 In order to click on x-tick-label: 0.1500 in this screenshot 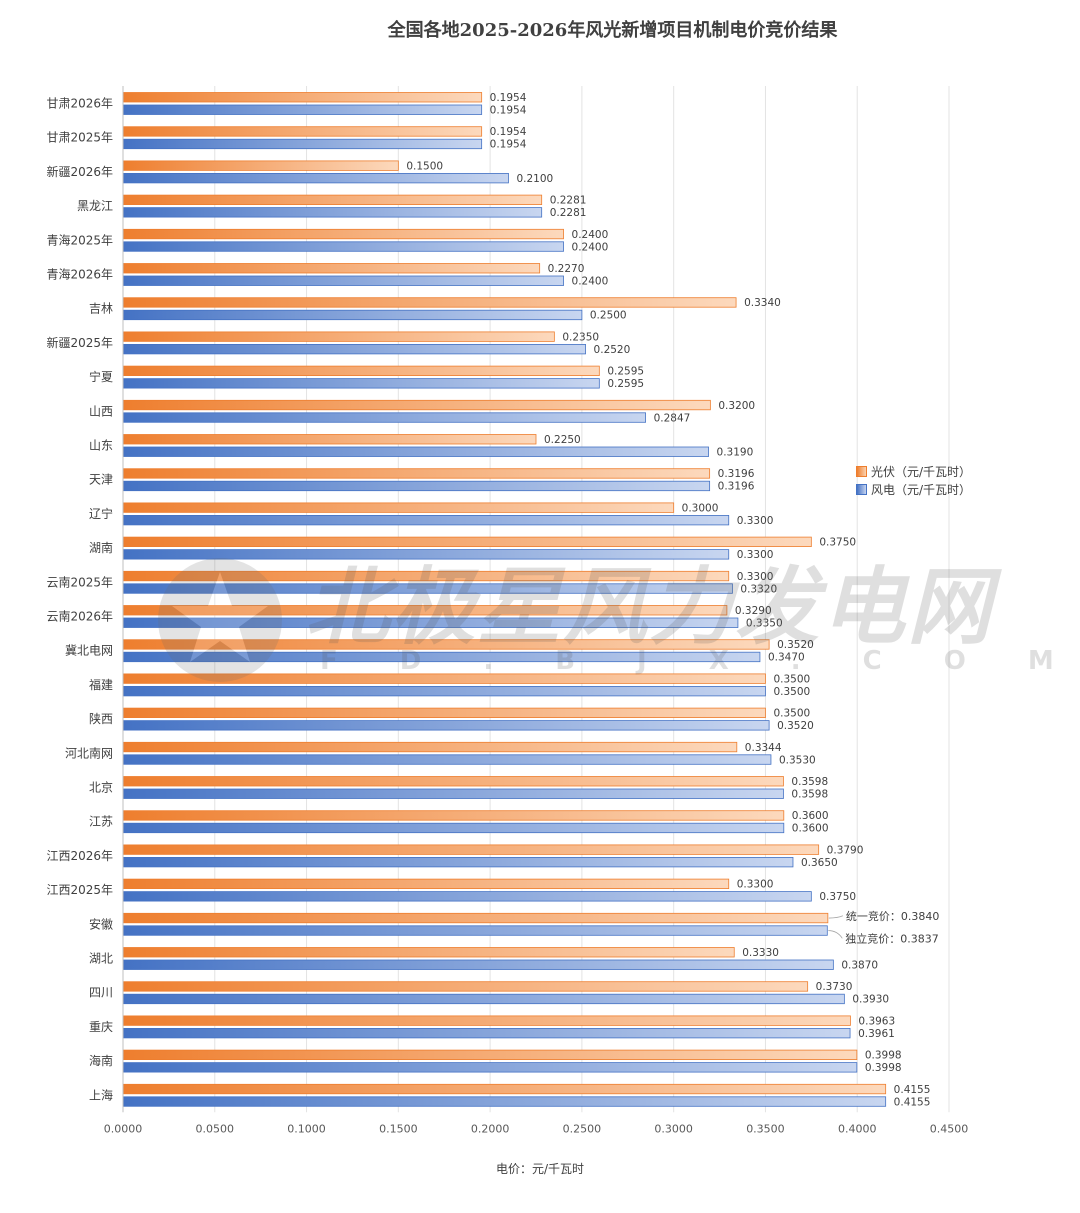, I will do `click(398, 1128)`.